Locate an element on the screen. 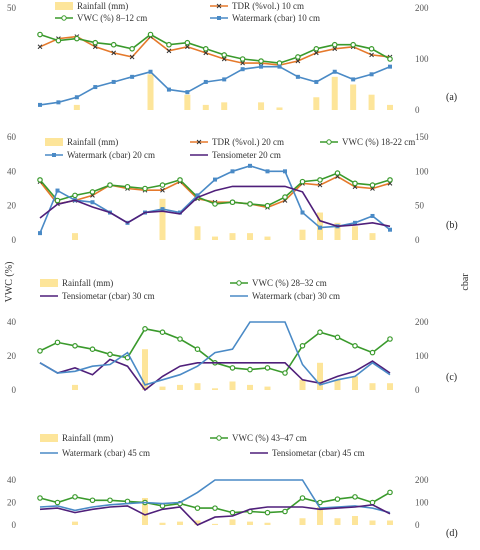  legend-label: Watermark (cbar) 10 cm is located at coordinates (276, 18).